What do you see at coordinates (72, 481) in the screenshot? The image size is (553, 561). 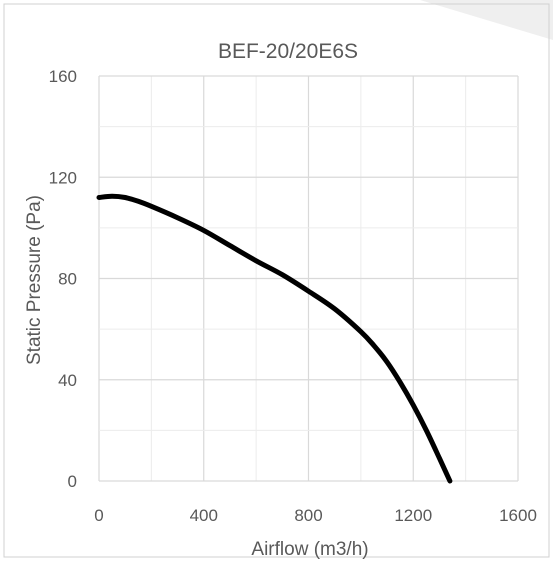 I see `y-tick-label: 0` at bounding box center [72, 481].